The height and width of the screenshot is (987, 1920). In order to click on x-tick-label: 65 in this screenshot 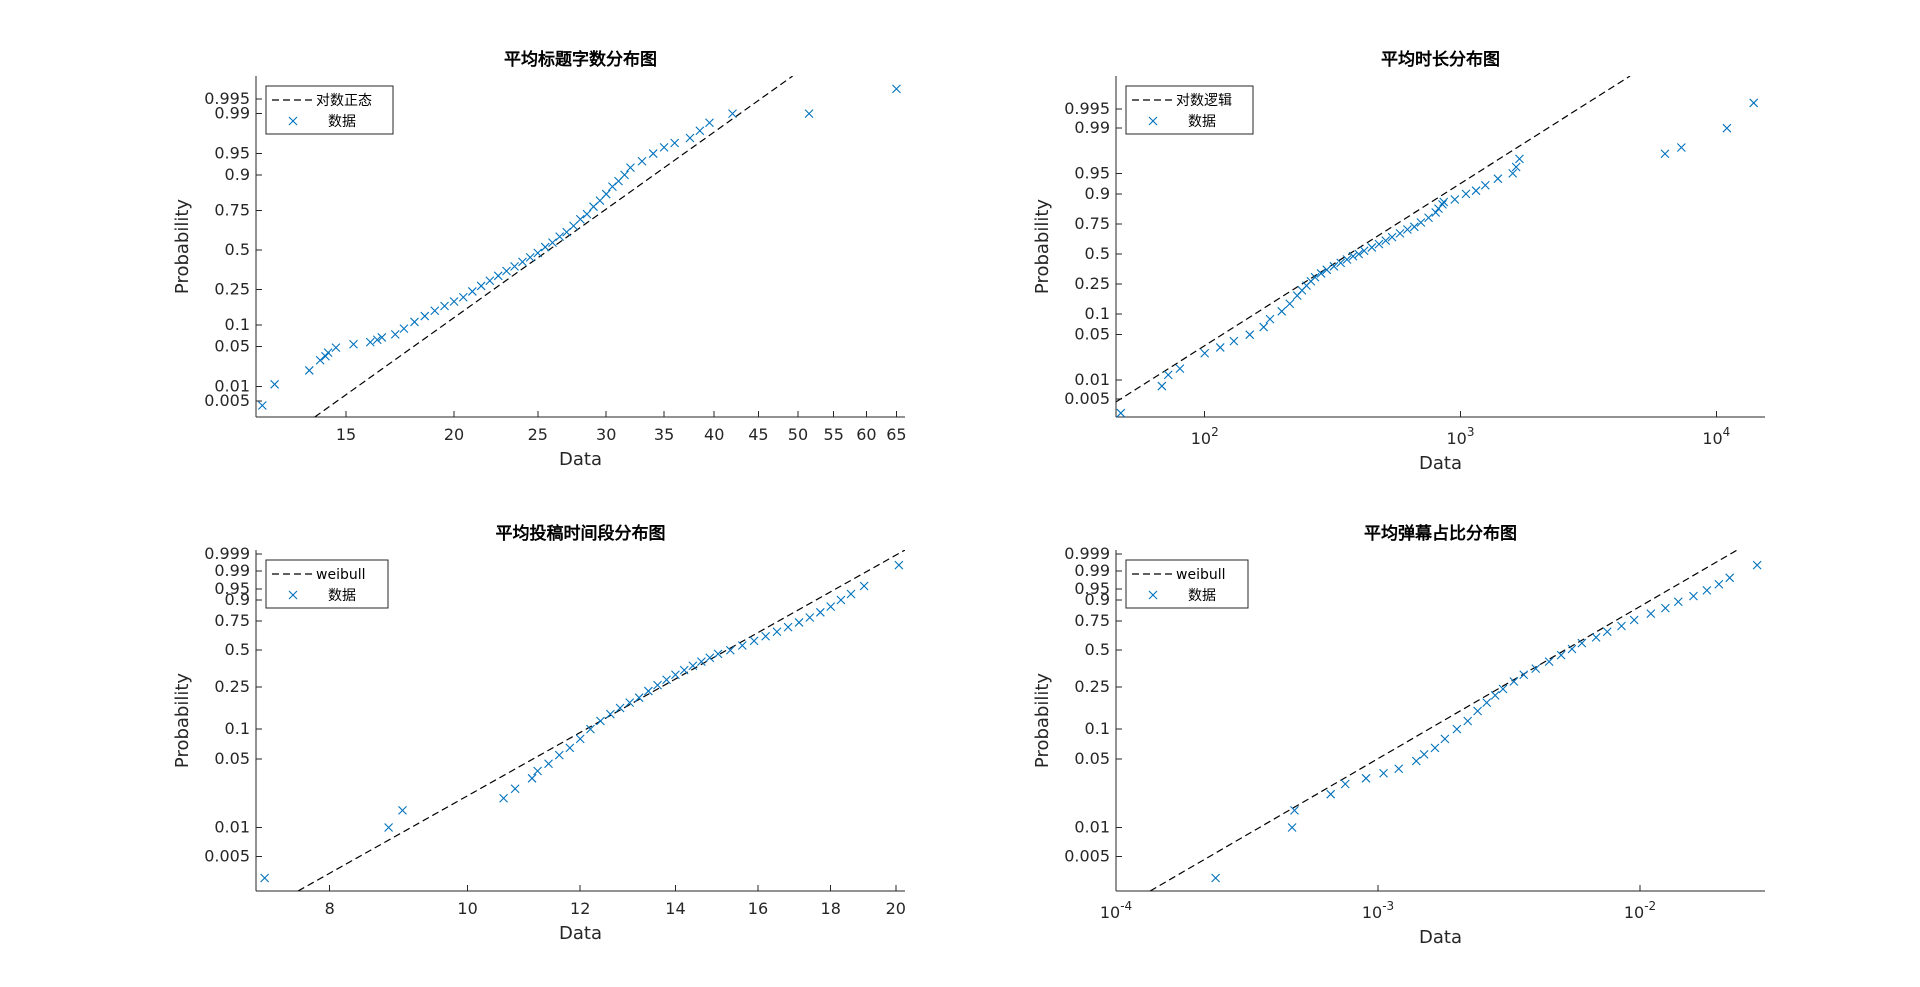, I will do `click(896, 434)`.